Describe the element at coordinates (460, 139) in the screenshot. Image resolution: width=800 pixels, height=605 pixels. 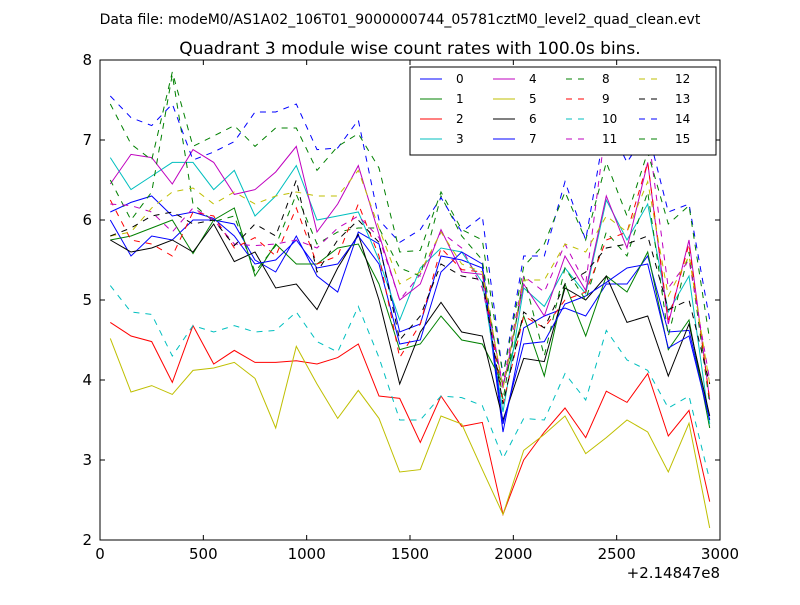
I see `legend-label-3: 3` at that location.